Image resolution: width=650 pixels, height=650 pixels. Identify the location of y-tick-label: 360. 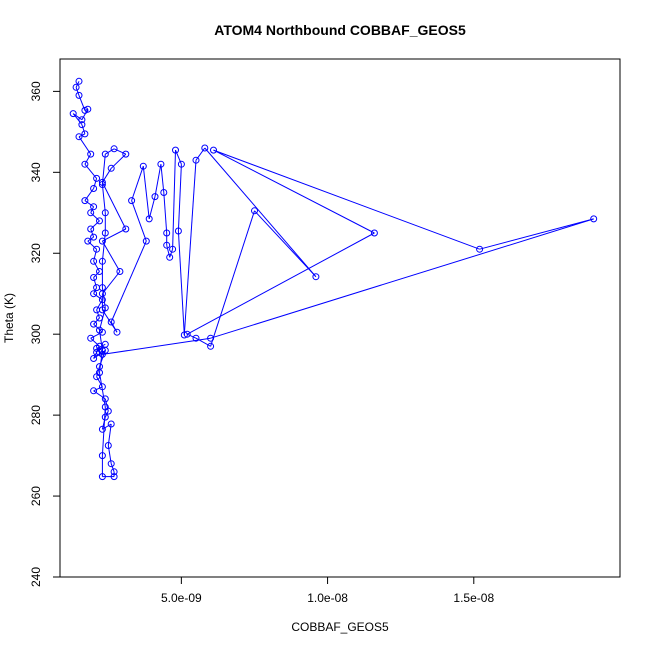
(36, 91).